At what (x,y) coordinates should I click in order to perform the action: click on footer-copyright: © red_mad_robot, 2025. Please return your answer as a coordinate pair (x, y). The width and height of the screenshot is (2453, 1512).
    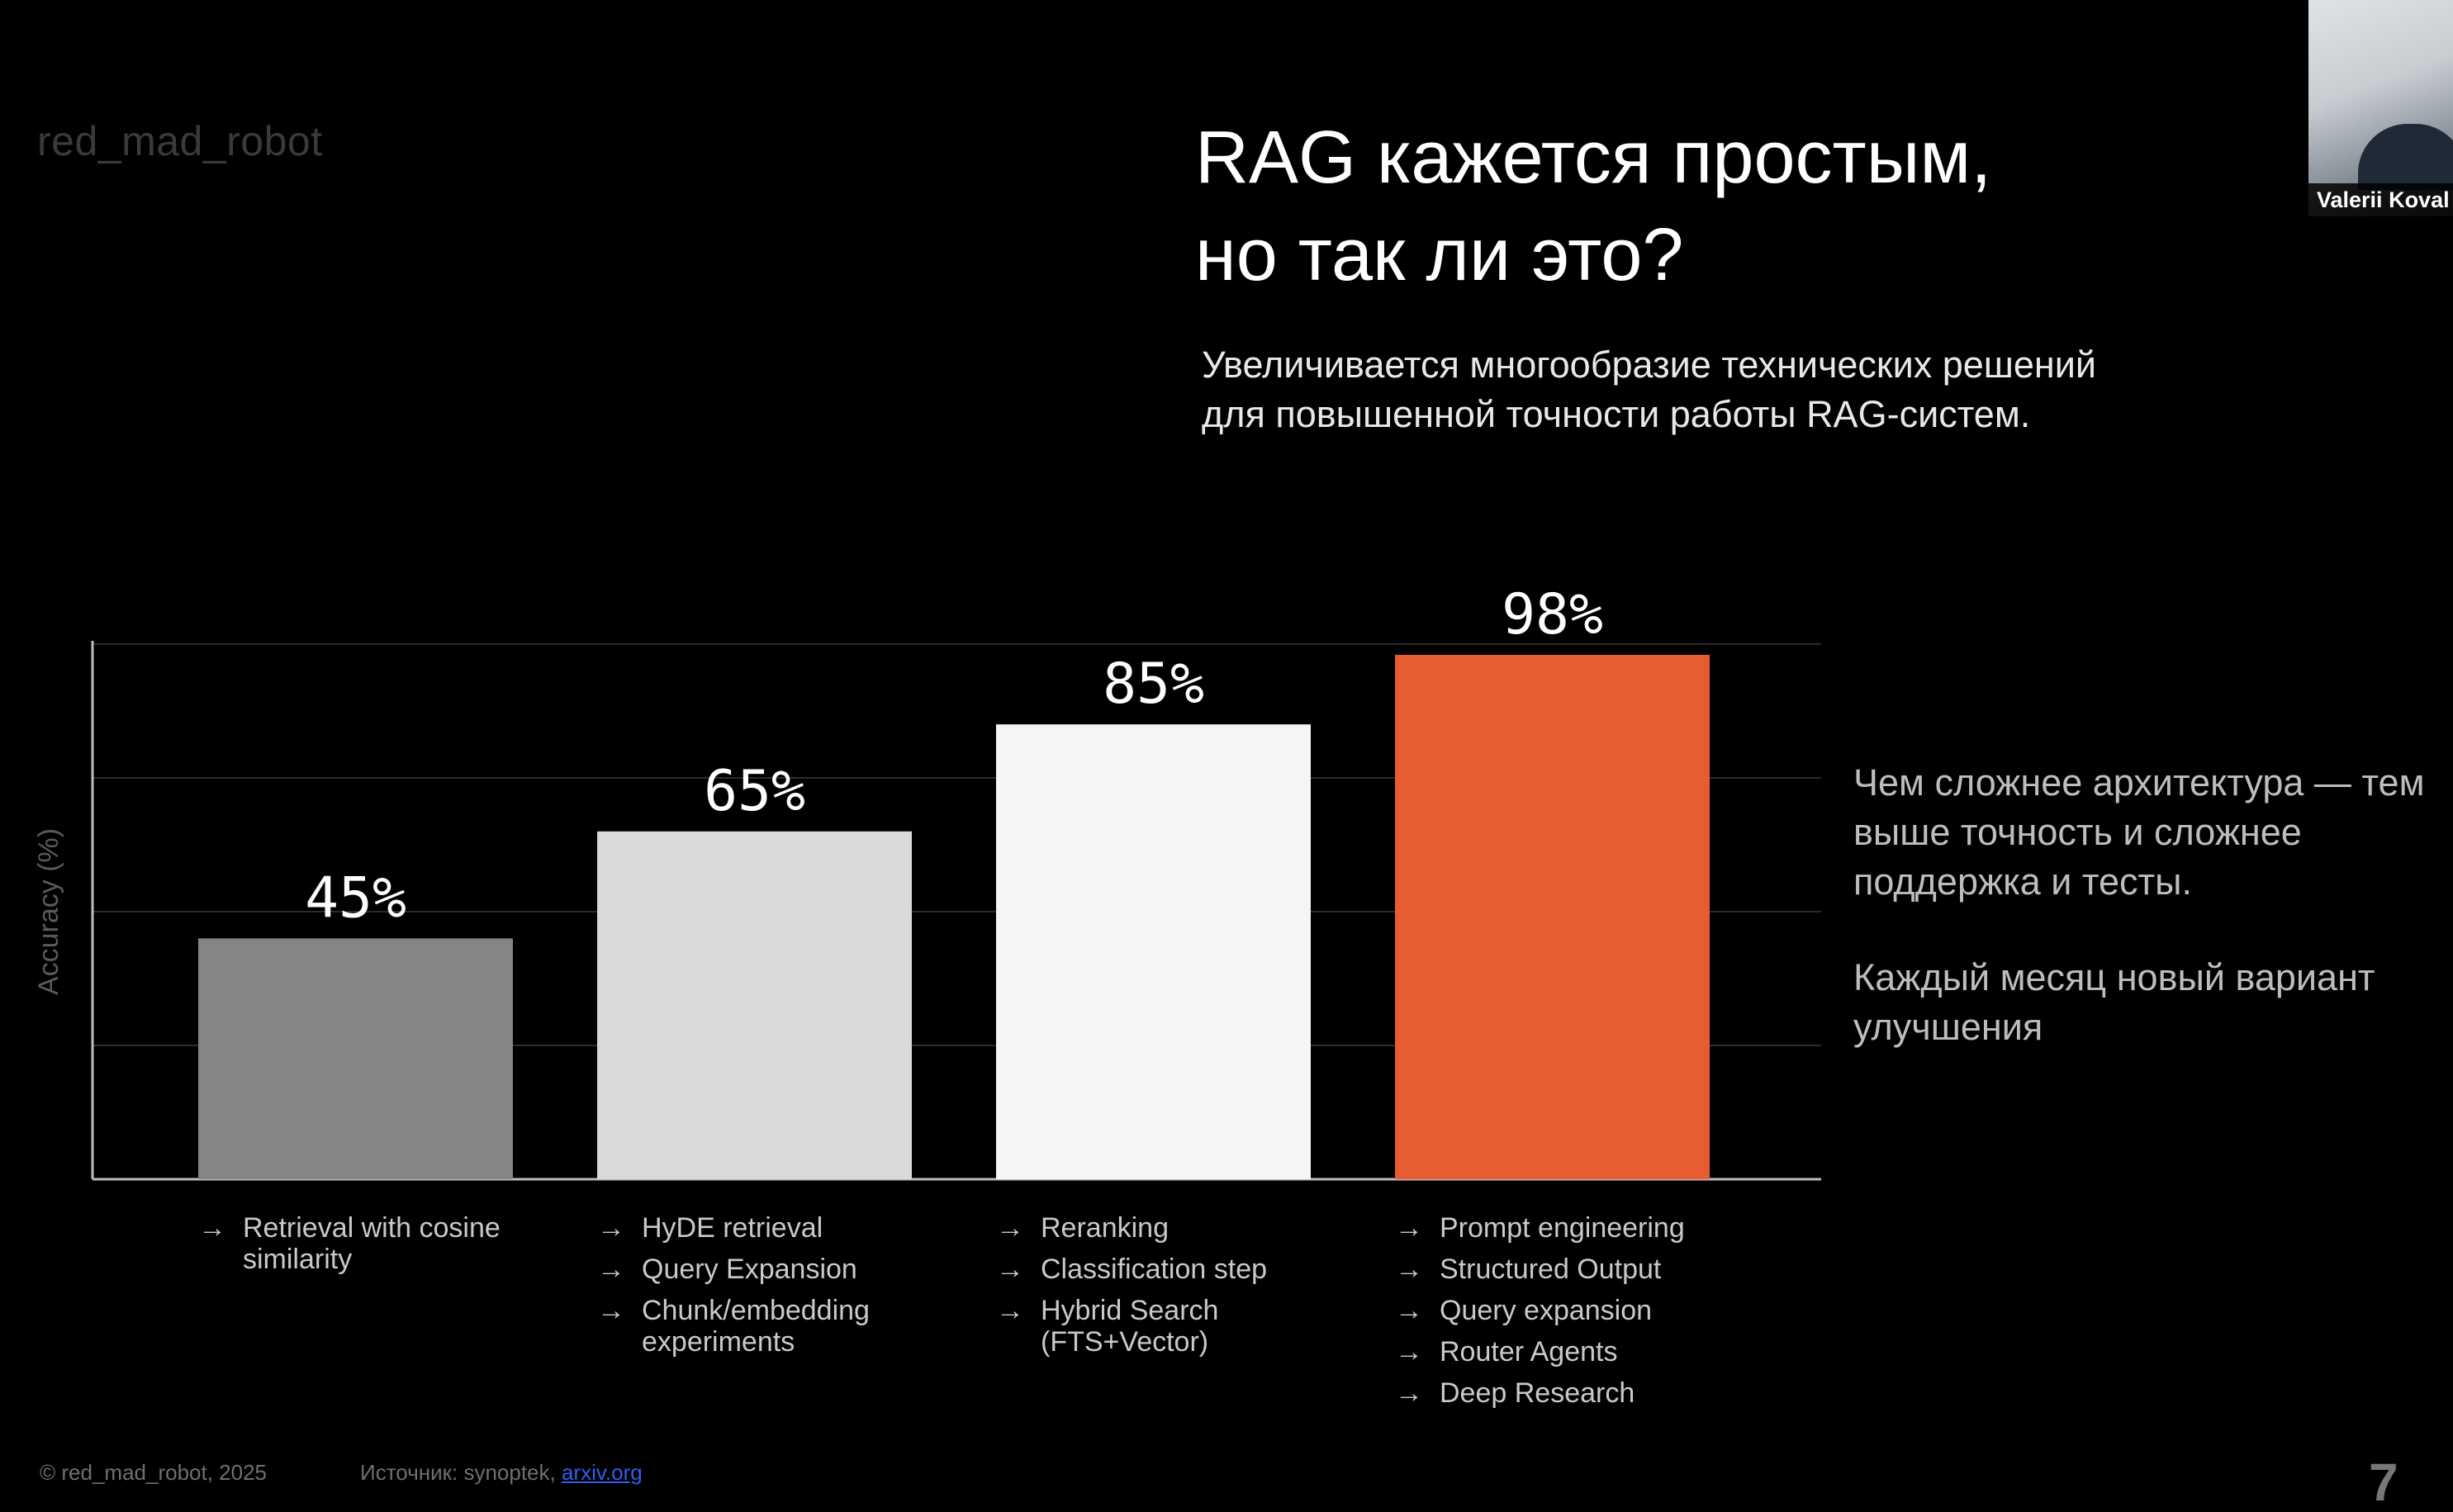
    Looking at the image, I should click on (154, 1472).